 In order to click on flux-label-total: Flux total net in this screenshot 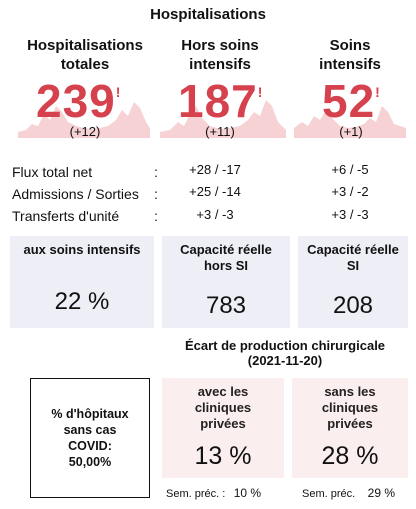, I will do `click(52, 172)`.